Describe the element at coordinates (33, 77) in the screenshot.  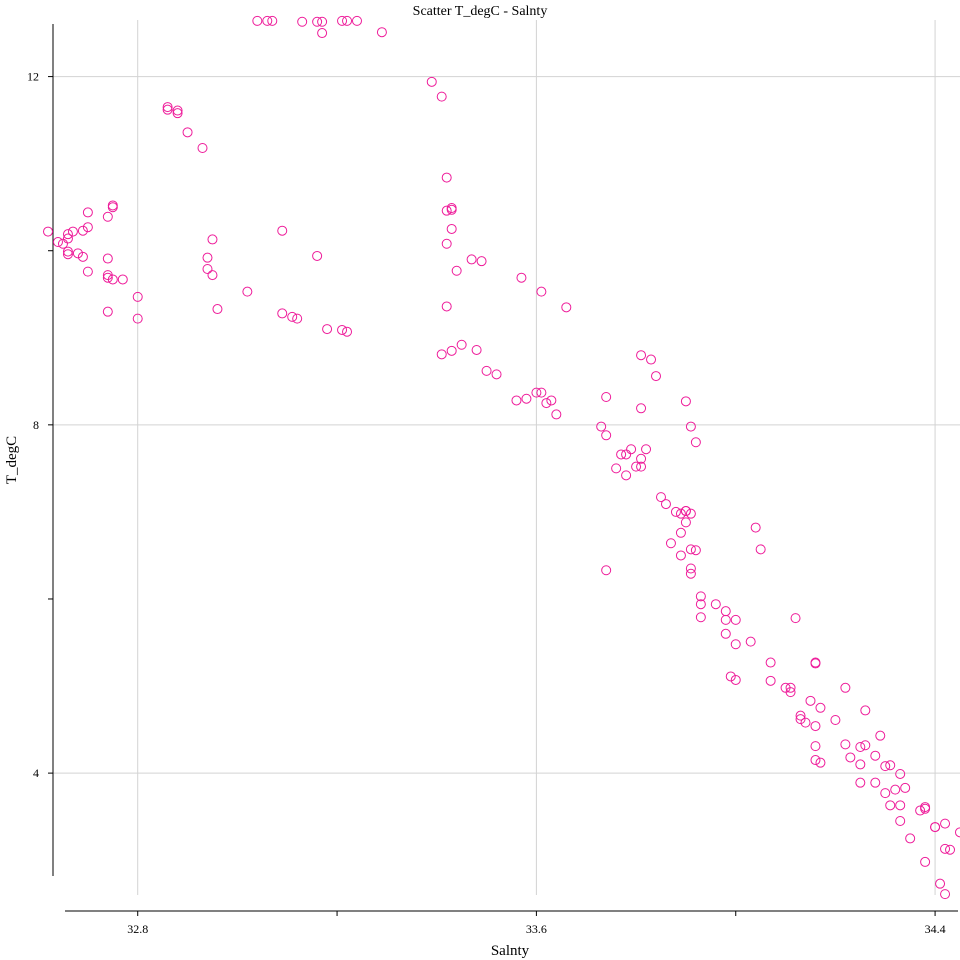
I see `y-tick-label: 12` at that location.